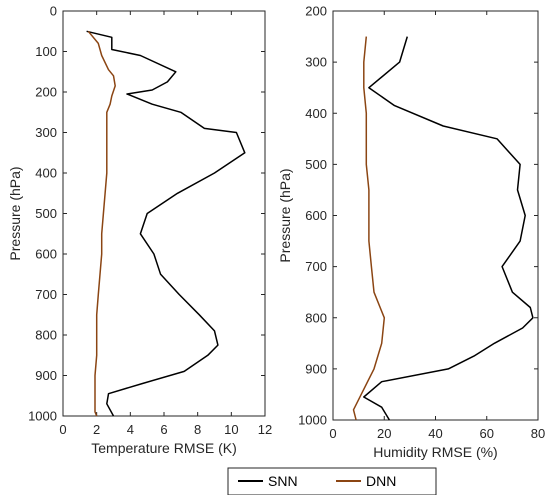 The height and width of the screenshot is (495, 550). What do you see at coordinates (130, 429) in the screenshot?
I see `x-tick-label: 4` at bounding box center [130, 429].